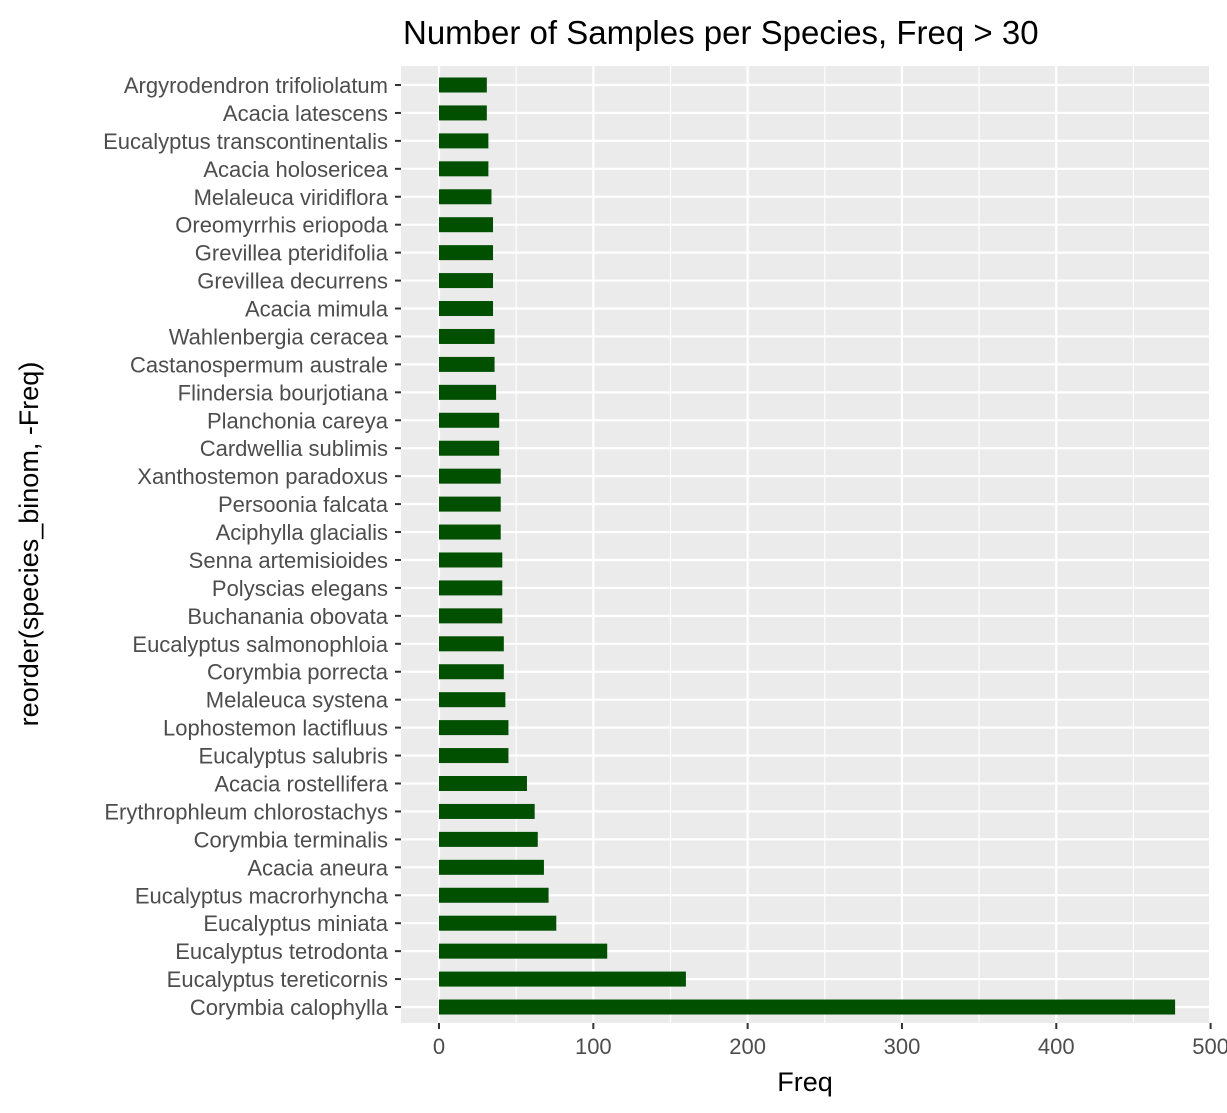 Image resolution: width=1227 pixels, height=1113 pixels. What do you see at coordinates (1056, 1046) in the screenshot?
I see `x-tick-label: 400` at bounding box center [1056, 1046].